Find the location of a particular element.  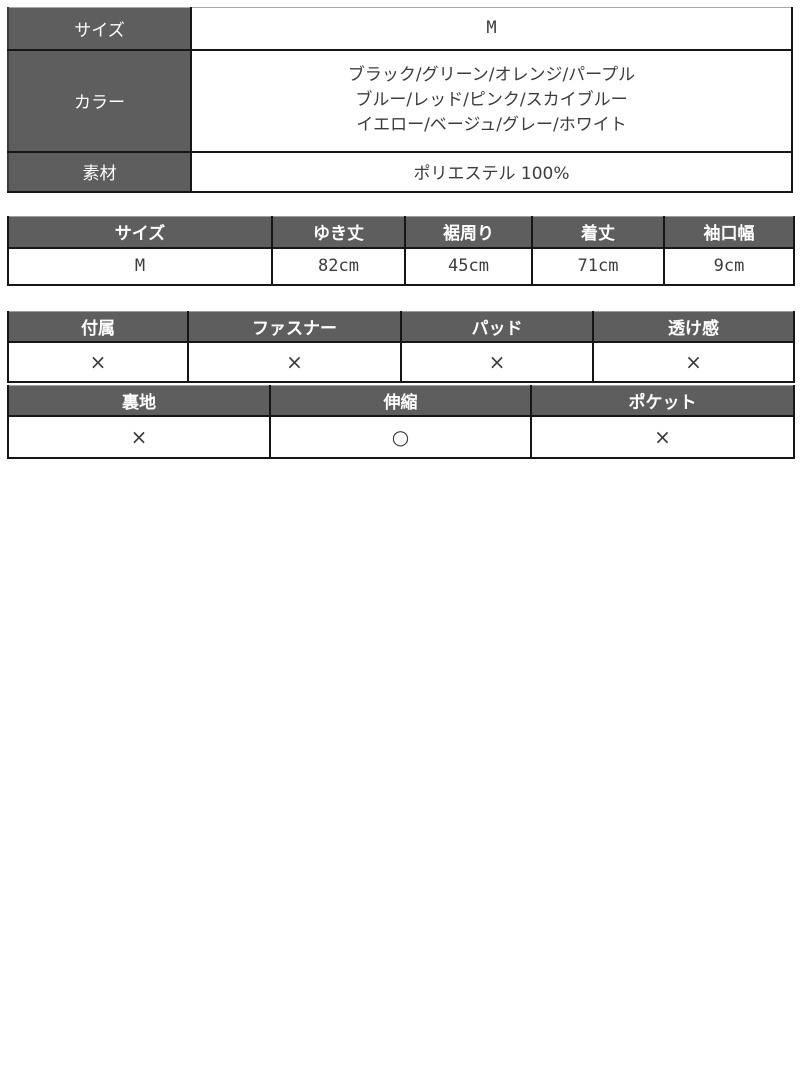

feature-header-stretch: 伸縮 is located at coordinates (400, 400).